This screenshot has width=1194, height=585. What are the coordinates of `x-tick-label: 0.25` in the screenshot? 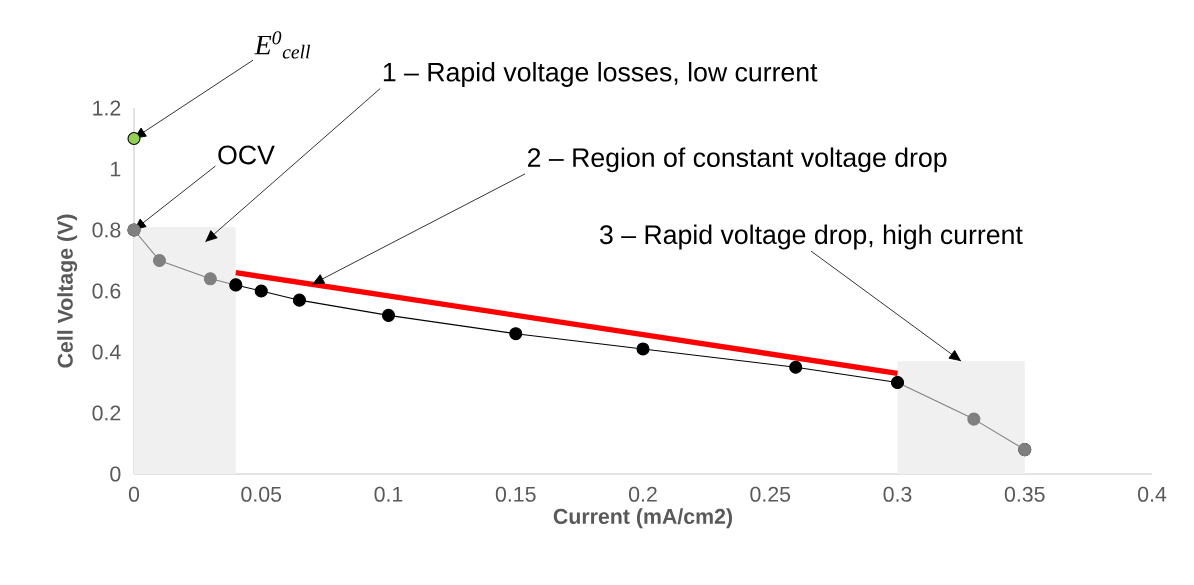 It's located at (770, 494).